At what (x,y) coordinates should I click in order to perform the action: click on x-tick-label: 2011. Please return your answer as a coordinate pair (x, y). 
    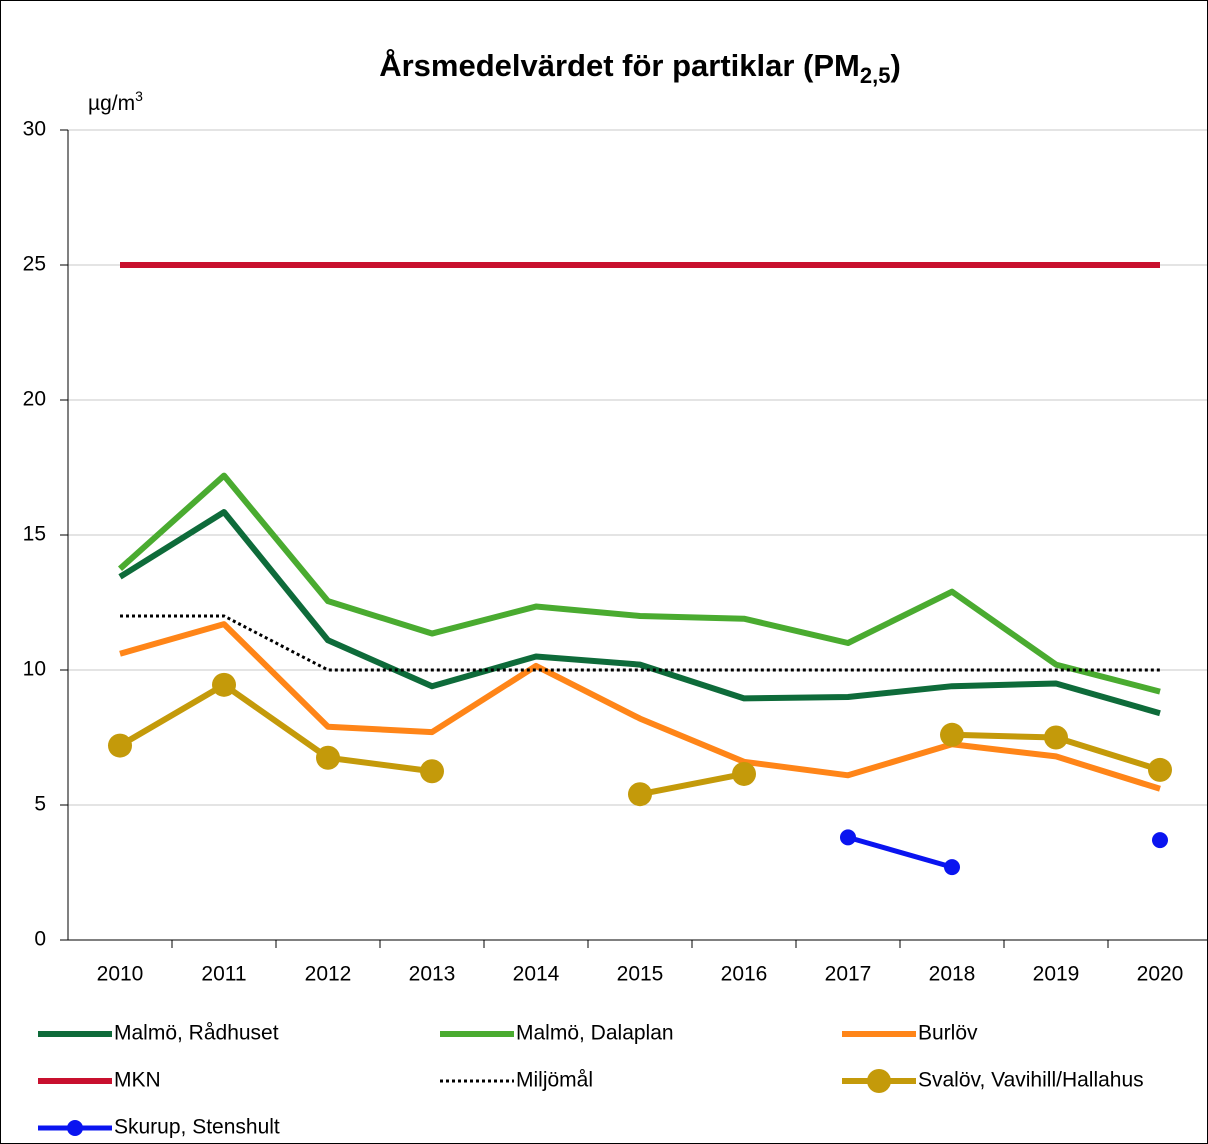
    Looking at the image, I should click on (223, 974).